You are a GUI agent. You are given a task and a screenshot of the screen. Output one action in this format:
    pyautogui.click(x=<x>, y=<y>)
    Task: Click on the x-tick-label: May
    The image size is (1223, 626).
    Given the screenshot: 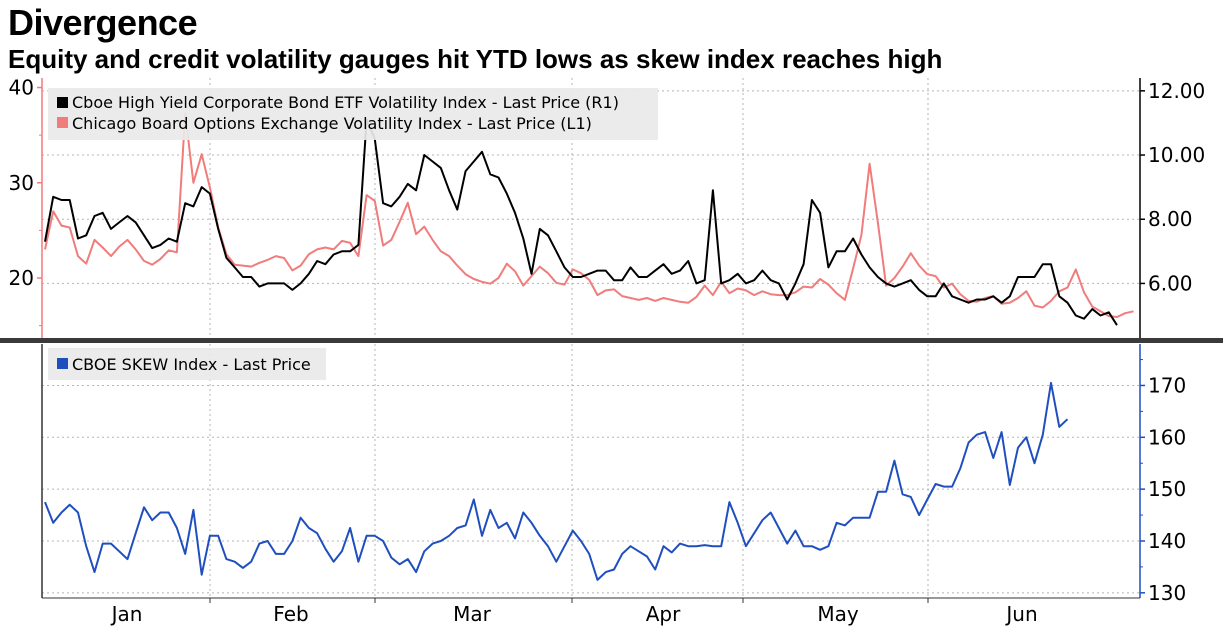 What is the action you would take?
    pyautogui.click(x=838, y=614)
    